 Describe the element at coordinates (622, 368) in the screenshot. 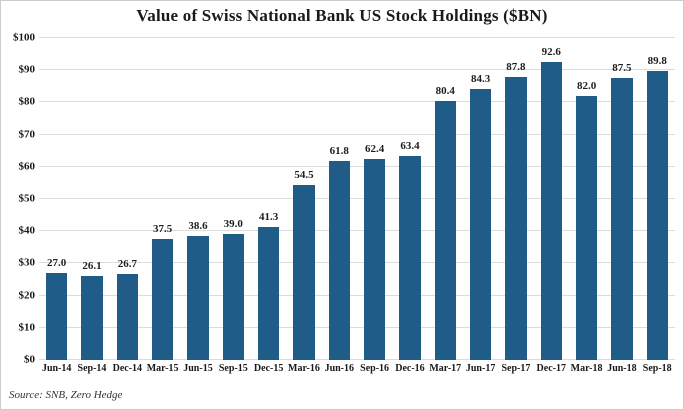

I see `x-tick-label: Jun-18` at that location.